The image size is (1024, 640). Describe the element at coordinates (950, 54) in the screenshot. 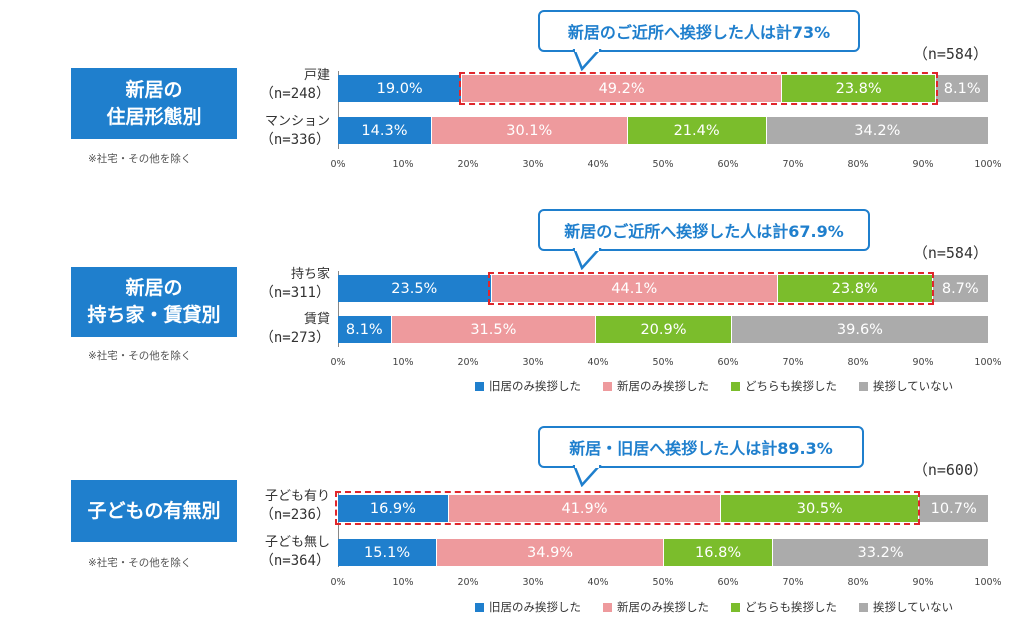

I see `n-total: （n=584）` at that location.